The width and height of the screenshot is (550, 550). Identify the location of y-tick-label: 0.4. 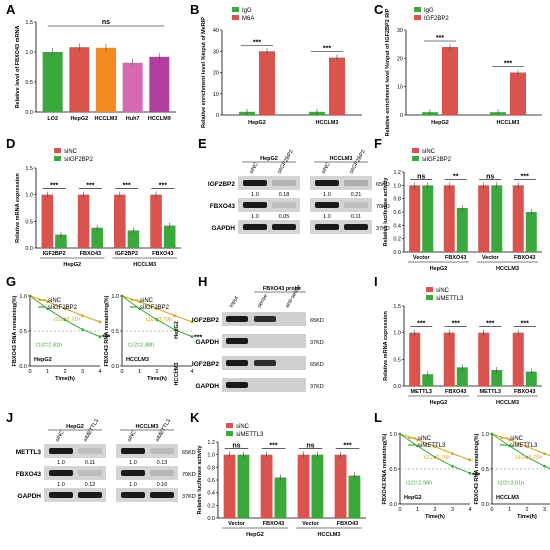
(211, 494).